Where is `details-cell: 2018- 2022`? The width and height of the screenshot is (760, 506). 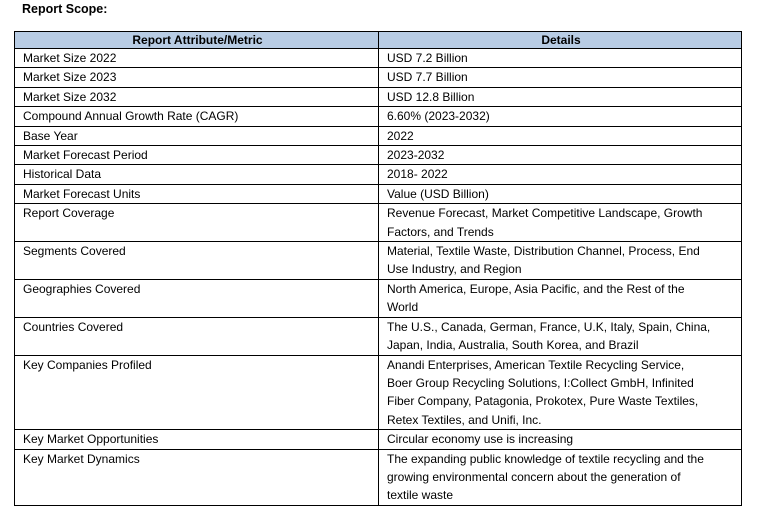
details-cell: 2018- 2022 is located at coordinates (560, 174).